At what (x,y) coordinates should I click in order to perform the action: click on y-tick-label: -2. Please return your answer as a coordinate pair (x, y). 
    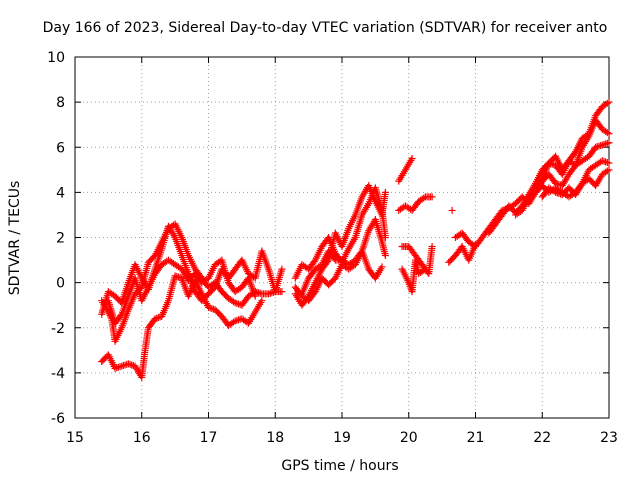
    Looking at the image, I should click on (58, 329).